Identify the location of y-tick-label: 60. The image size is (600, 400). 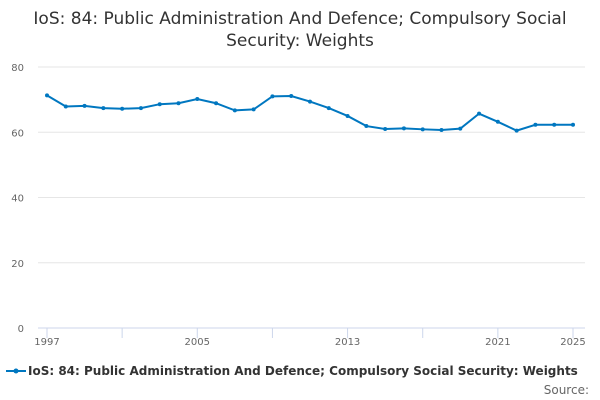
(17, 133).